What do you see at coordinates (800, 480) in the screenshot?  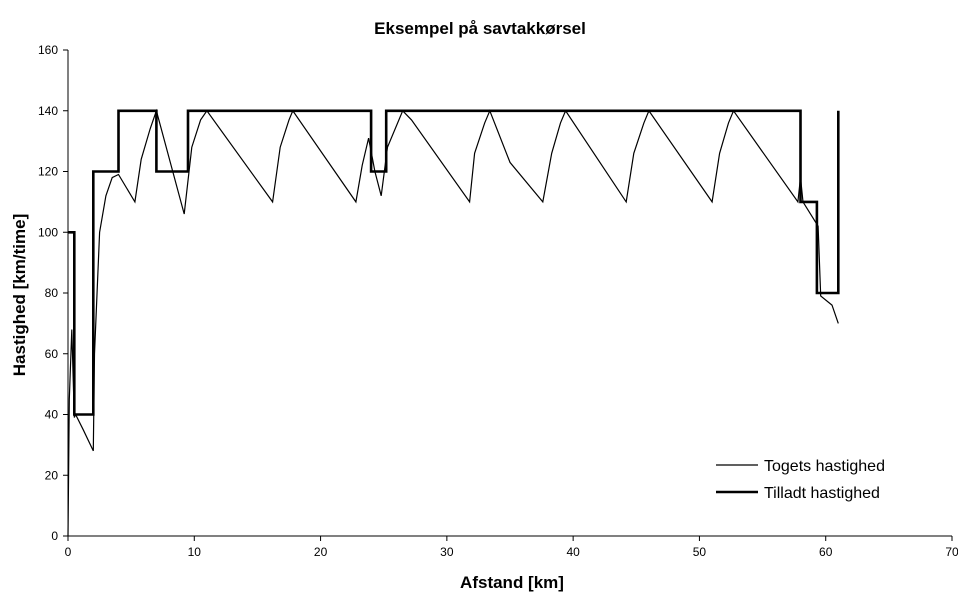 I see `legend: Togets hastighed Tilladt hastighed` at bounding box center [800, 480].